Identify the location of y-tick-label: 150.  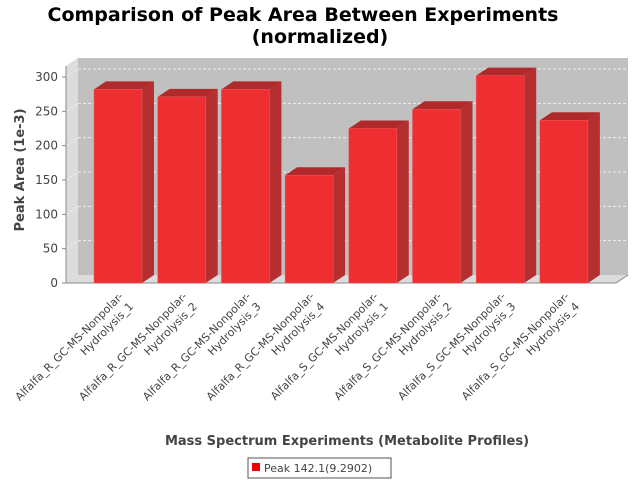
(46, 180).